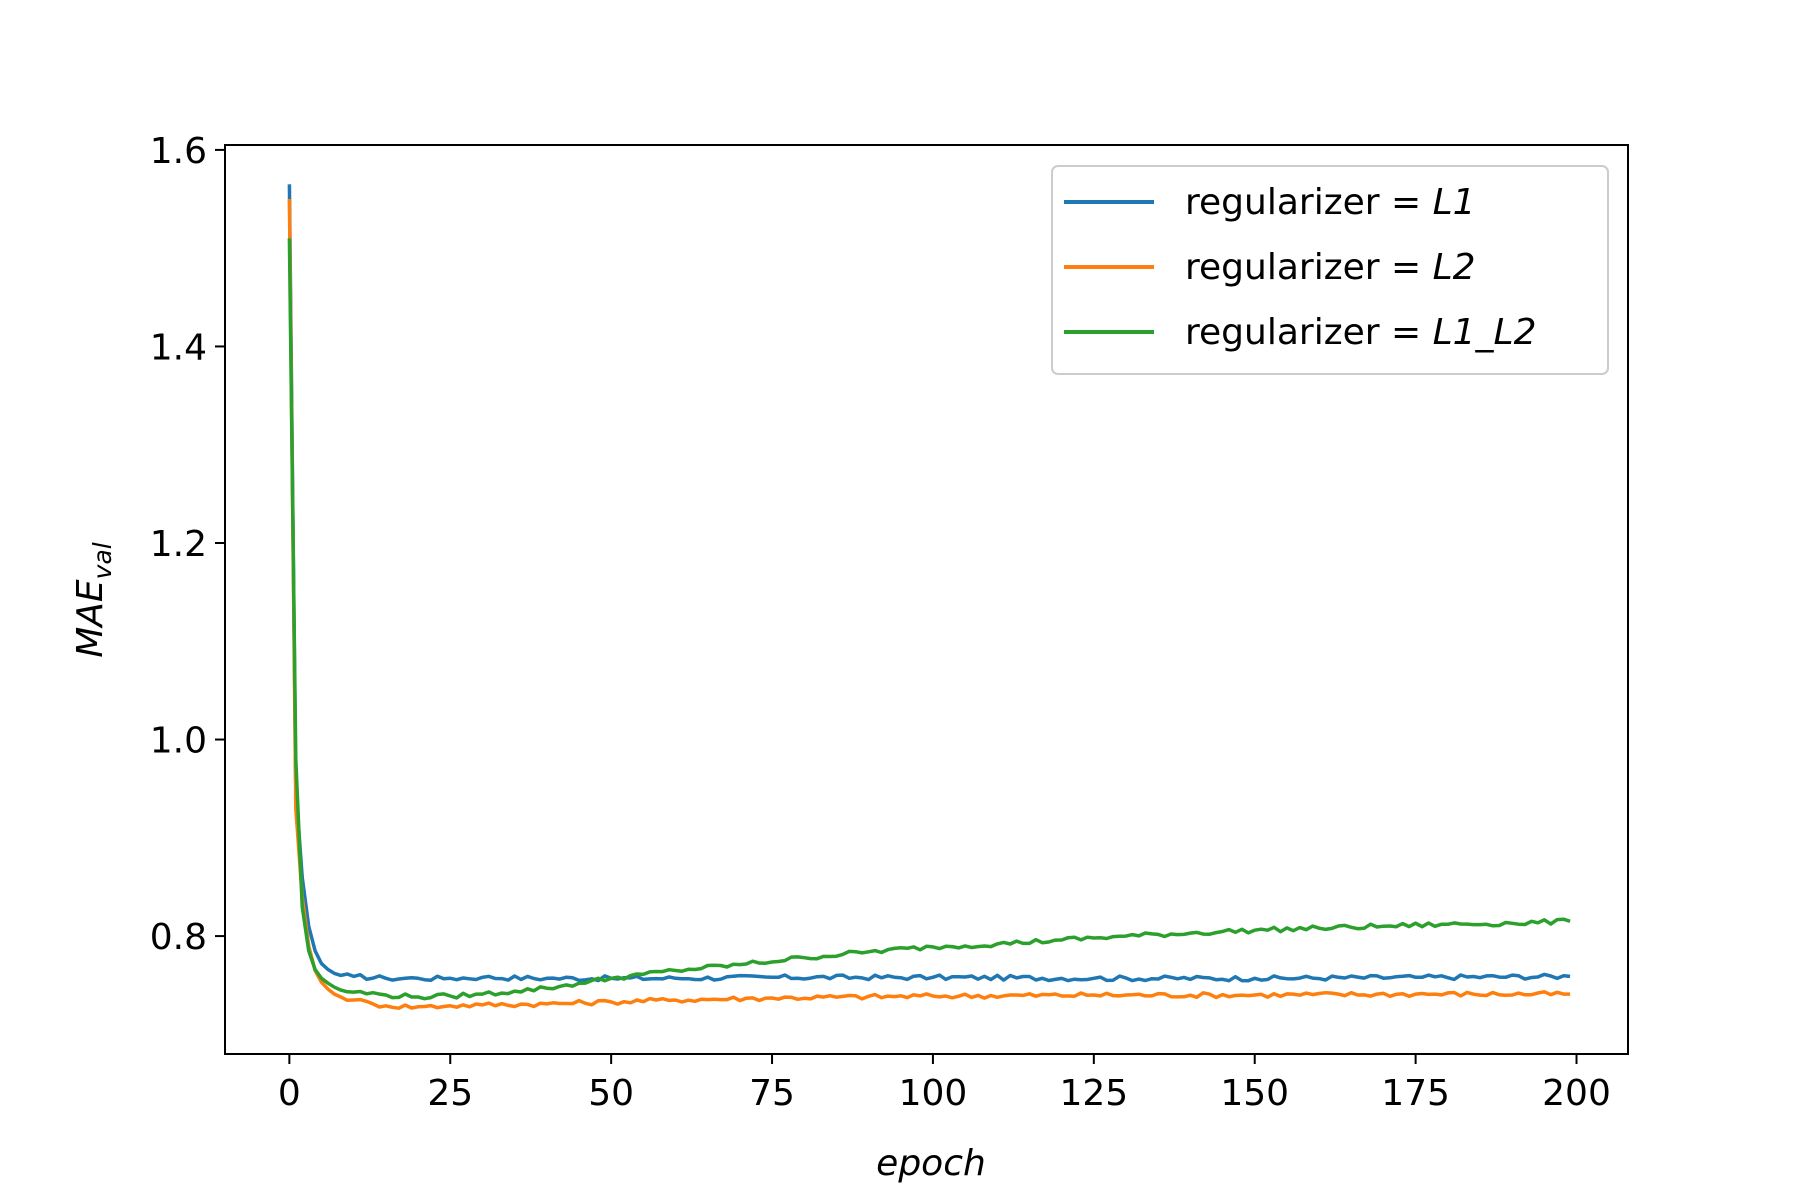 This screenshot has height=1200, width=1800. I want to click on legend-entry-l2: regularizer = L2, so click(1330, 267).